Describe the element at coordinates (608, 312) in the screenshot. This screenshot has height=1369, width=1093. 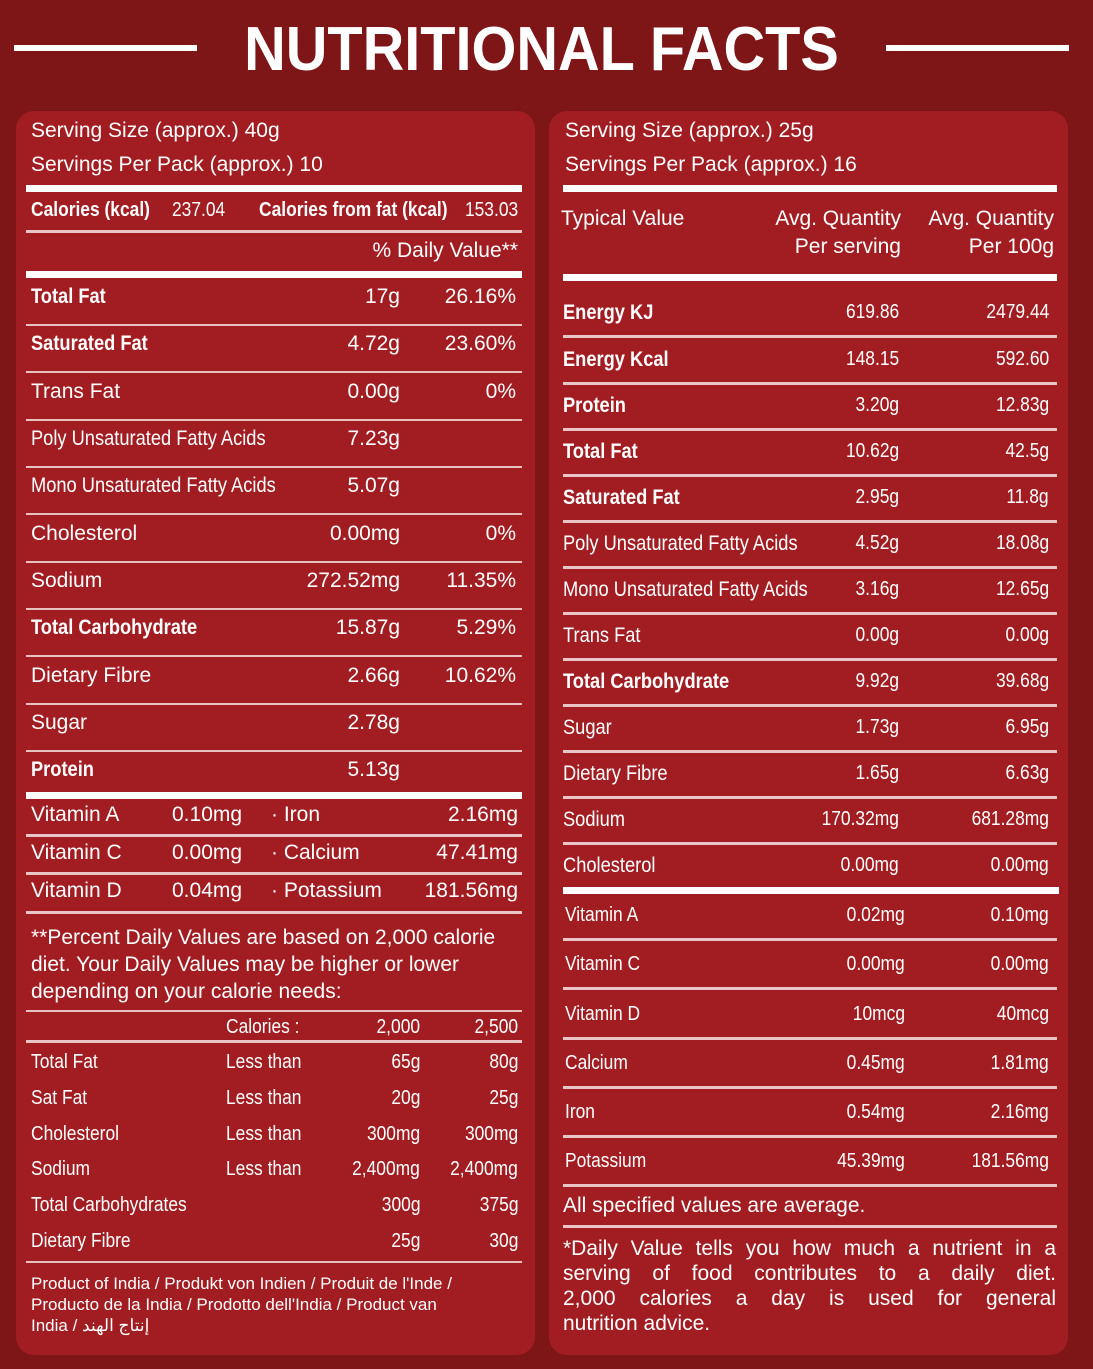
I see `nutrient-name-text: Energy KJ` at that location.